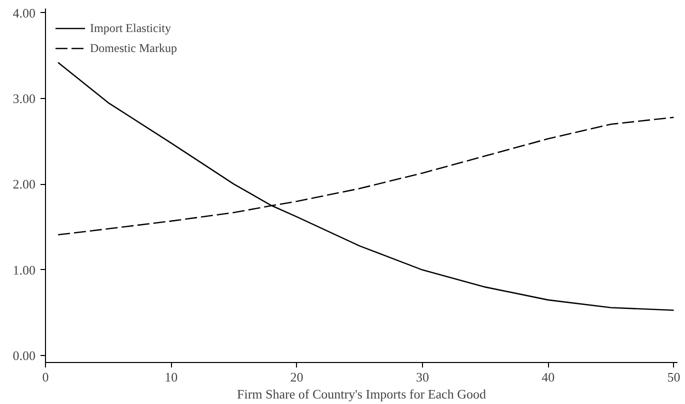  I want to click on legend-label: Import Elasticity, so click(130, 28).